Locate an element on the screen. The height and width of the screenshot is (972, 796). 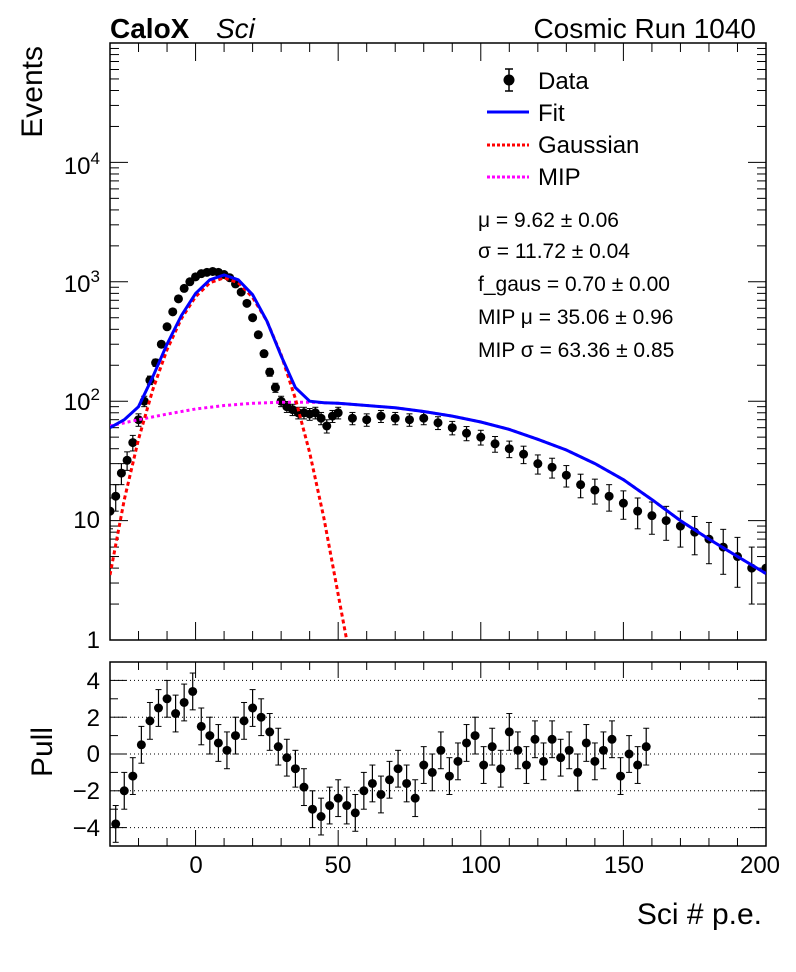
legend-mip-label: MIP is located at coordinates (559, 177).